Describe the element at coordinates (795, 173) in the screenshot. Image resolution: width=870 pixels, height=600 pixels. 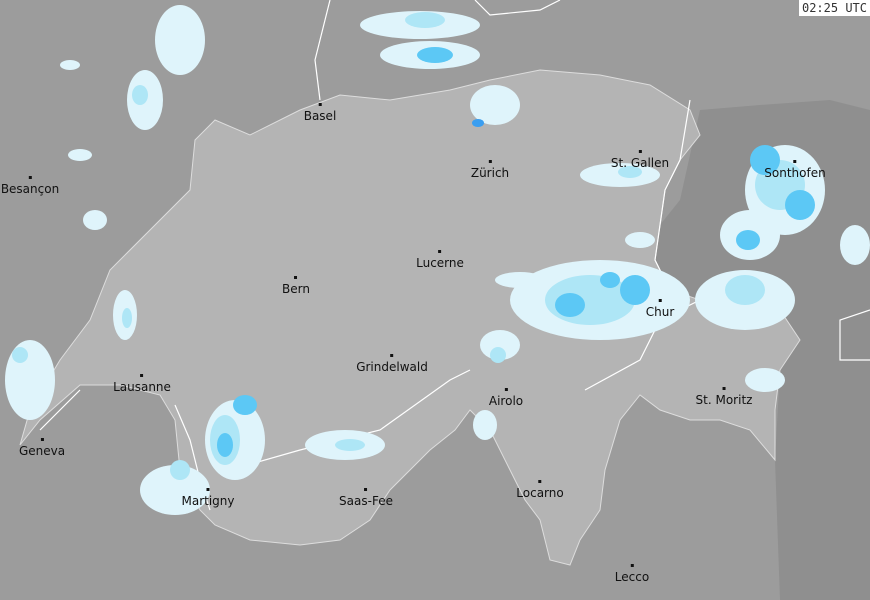
I see `city-name: Sonthofen` at that location.